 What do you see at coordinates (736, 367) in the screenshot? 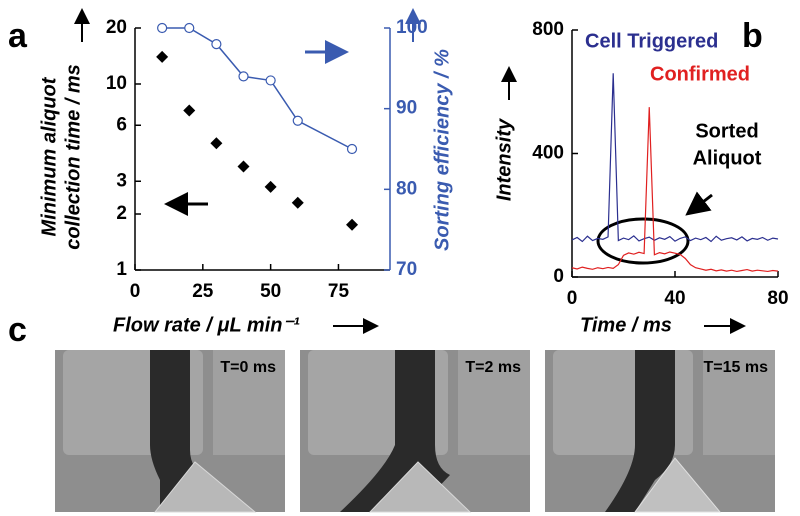
I see `image-label: T=15 ms` at bounding box center [736, 367].